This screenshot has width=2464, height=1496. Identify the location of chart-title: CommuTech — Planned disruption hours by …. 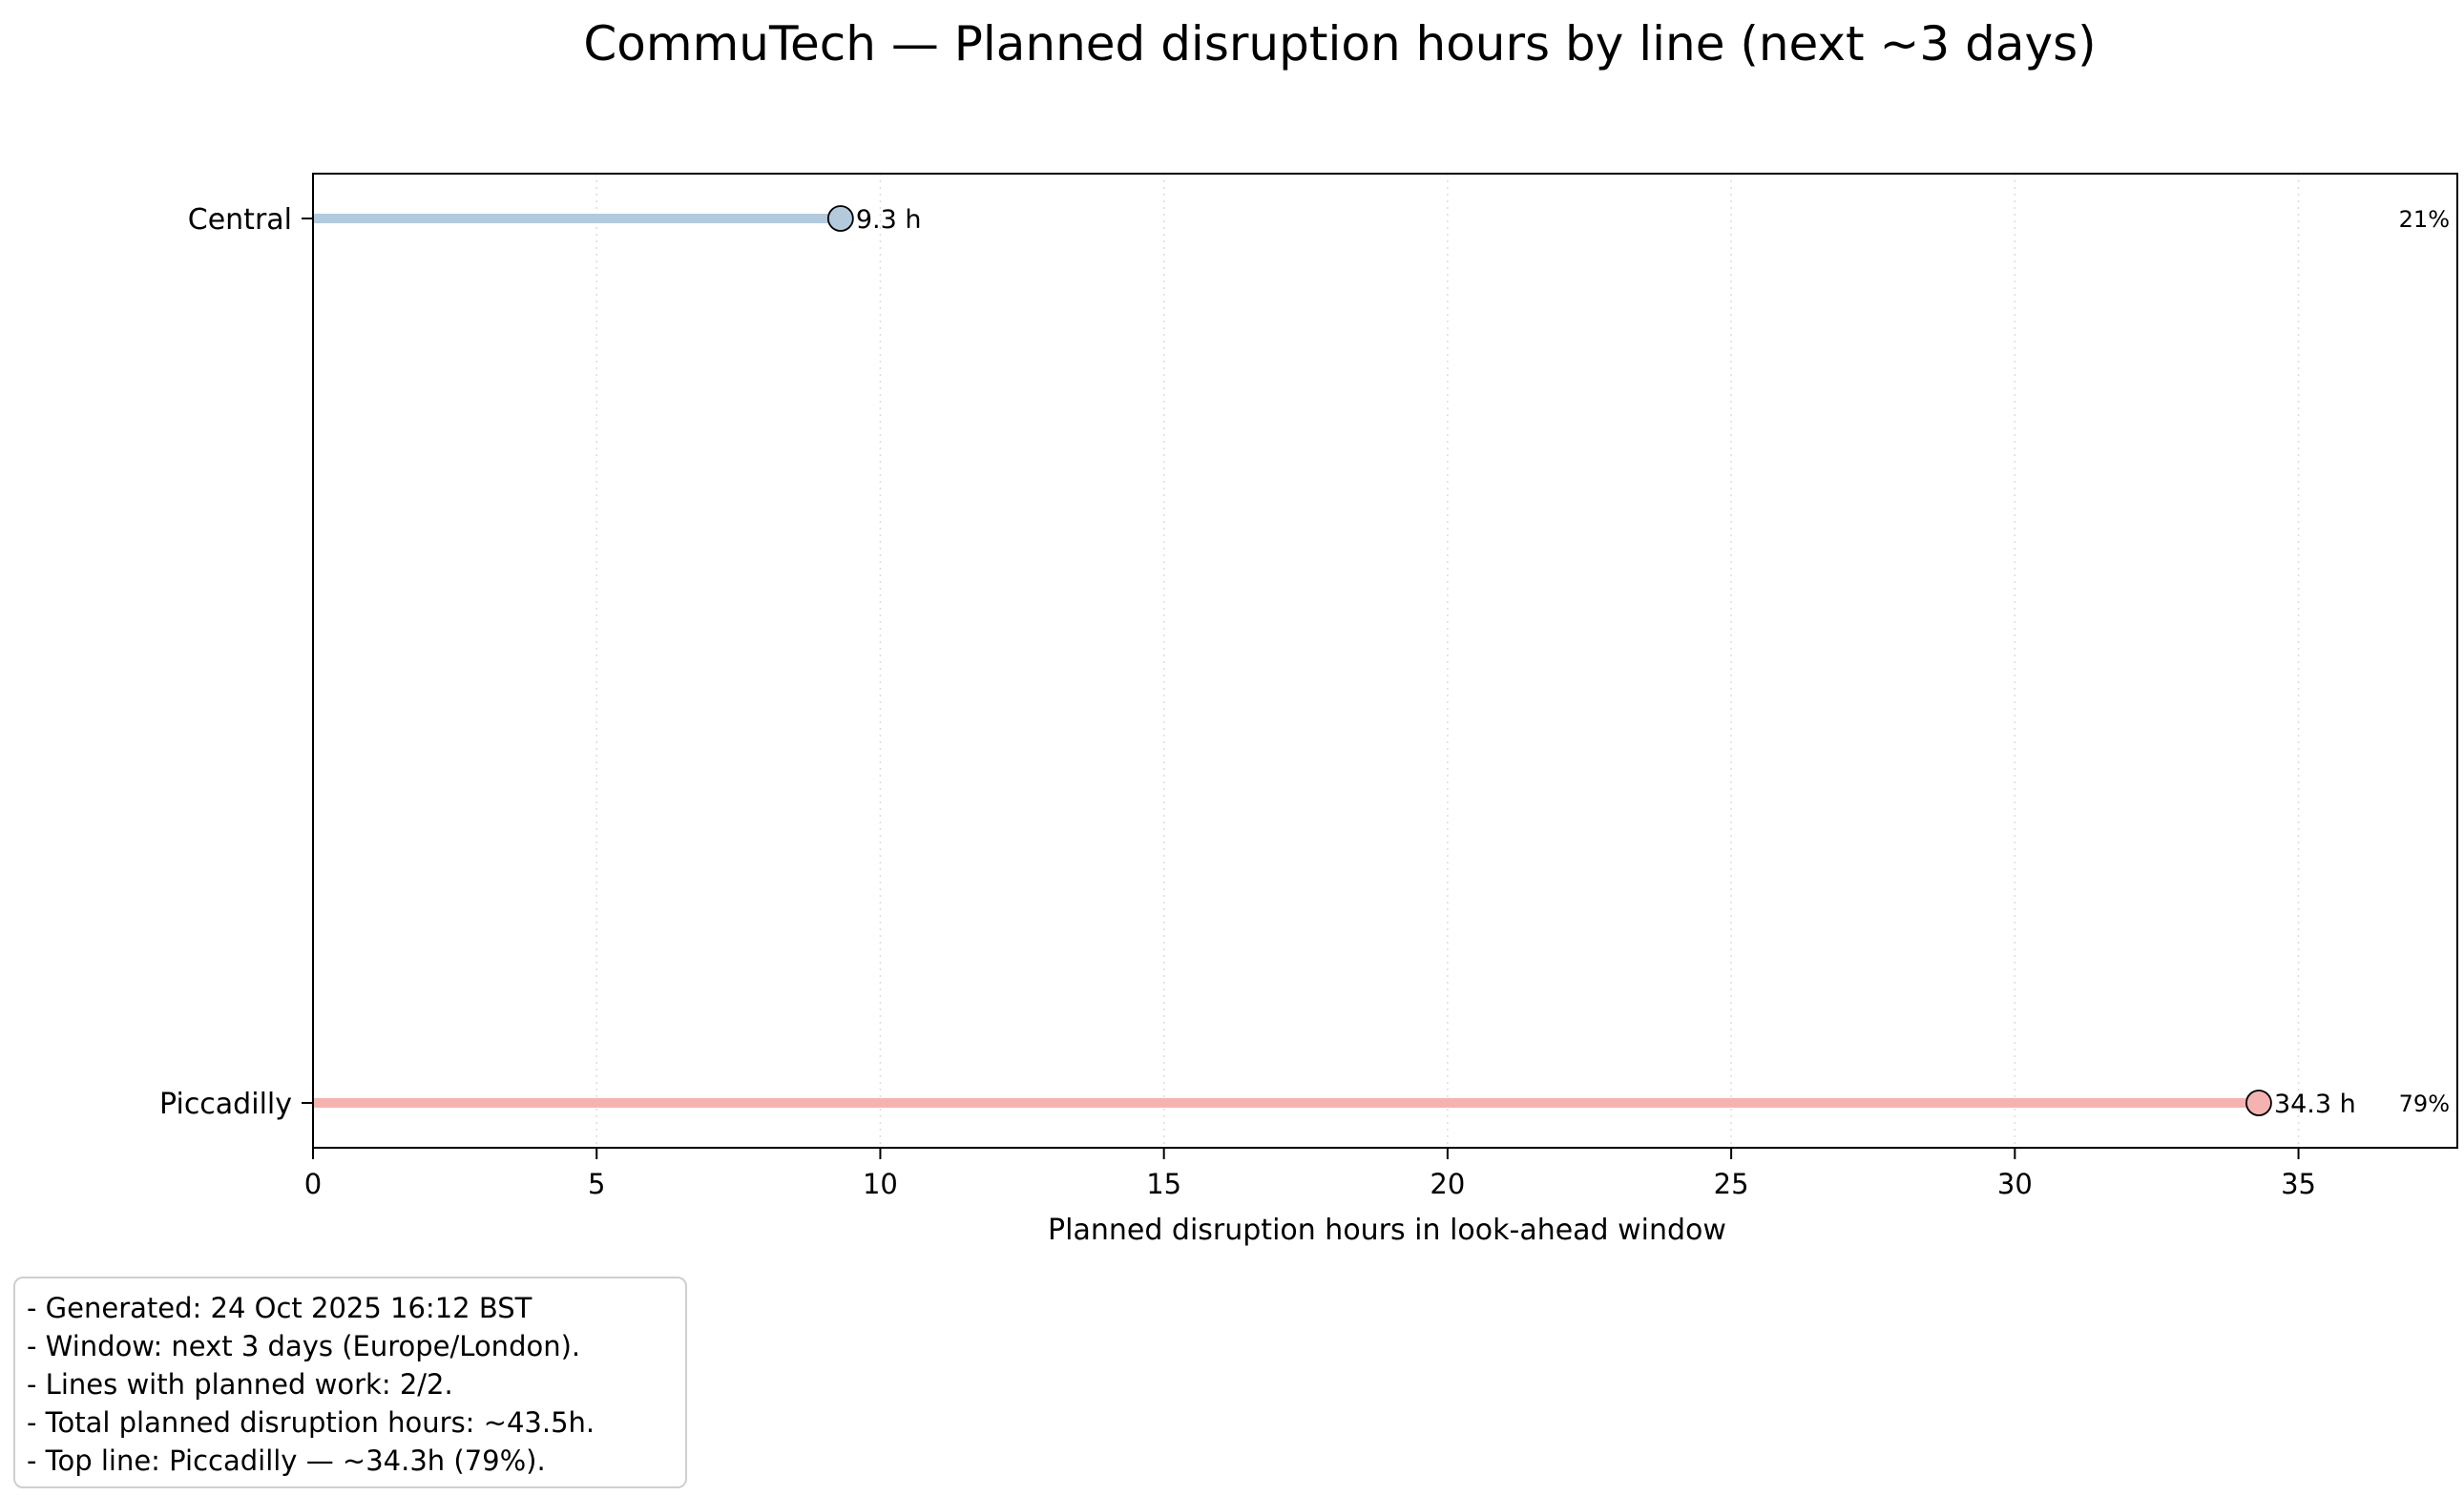
(1339, 44).